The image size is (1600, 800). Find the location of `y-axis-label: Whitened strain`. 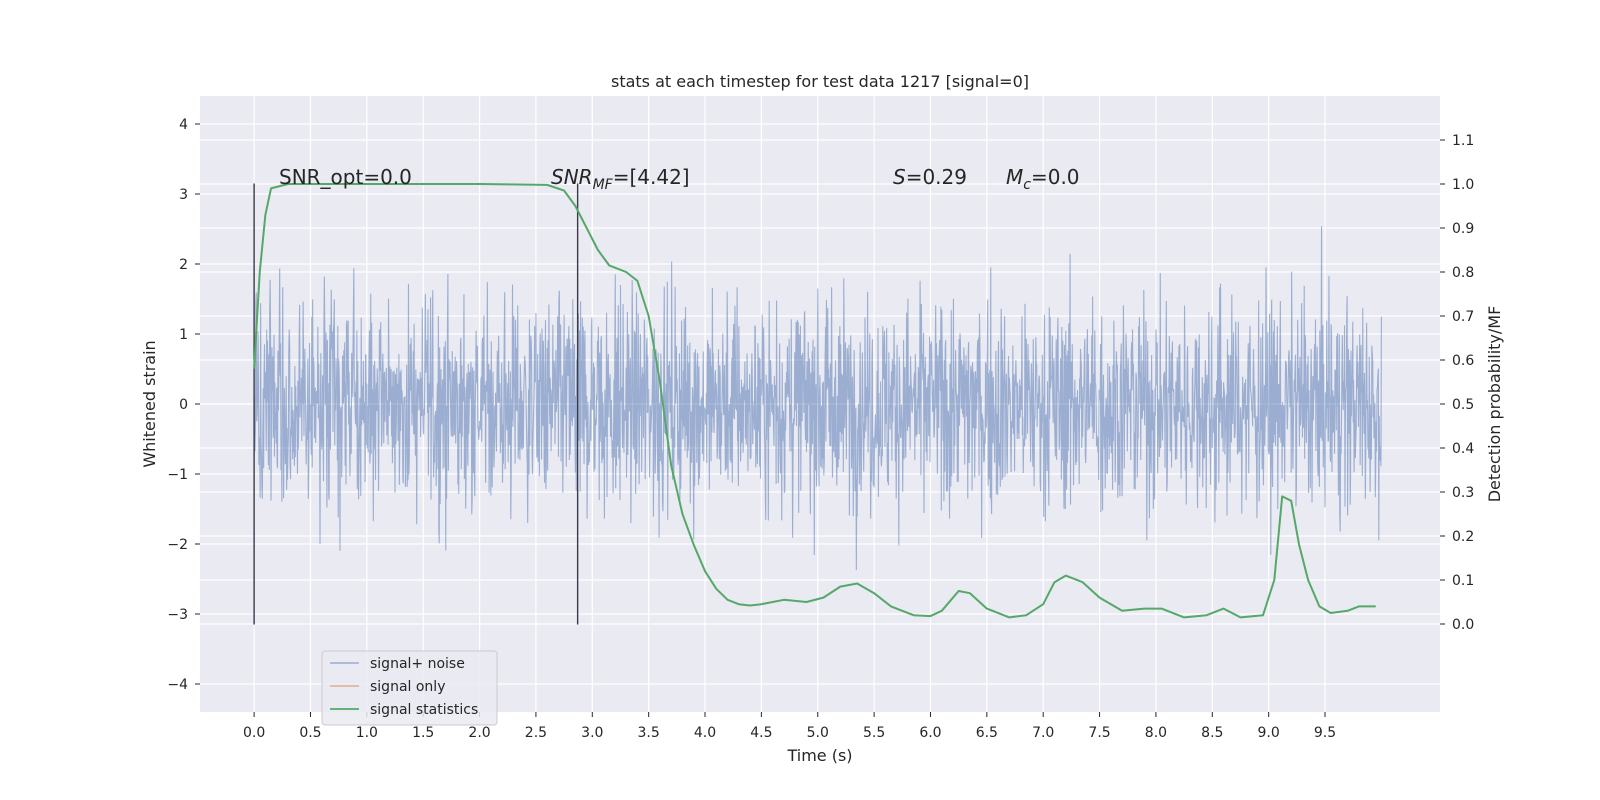

y-axis-label: Whitened strain is located at coordinates (149, 403).